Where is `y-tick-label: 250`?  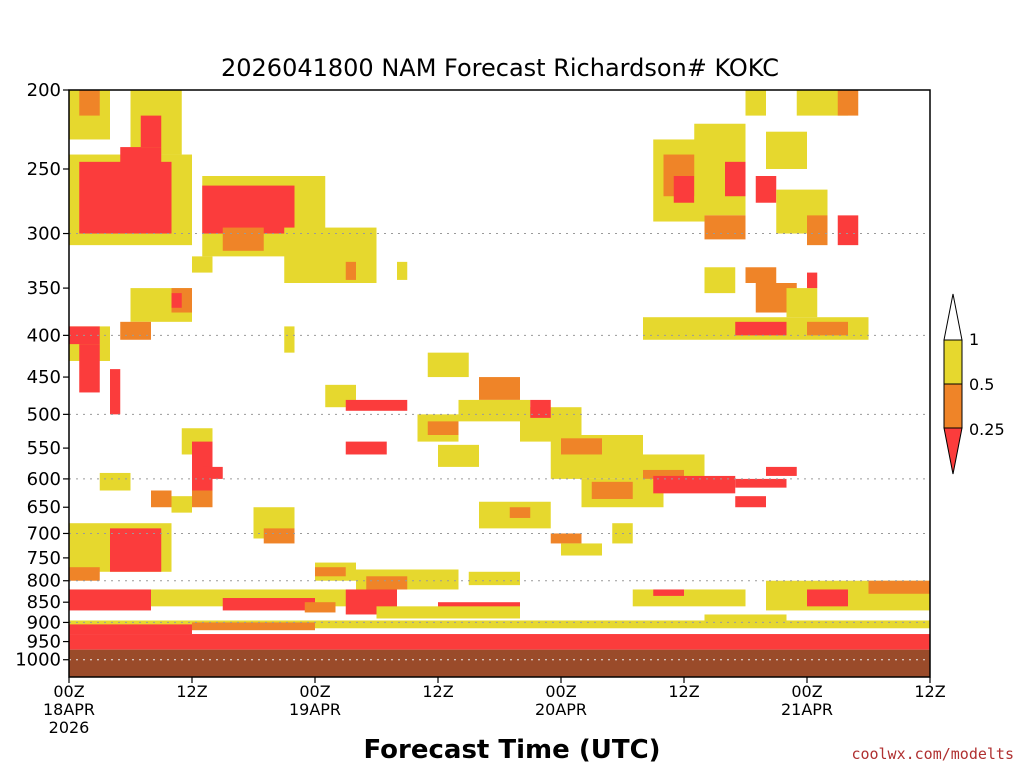
y-tick-label: 250 is located at coordinates (44, 169).